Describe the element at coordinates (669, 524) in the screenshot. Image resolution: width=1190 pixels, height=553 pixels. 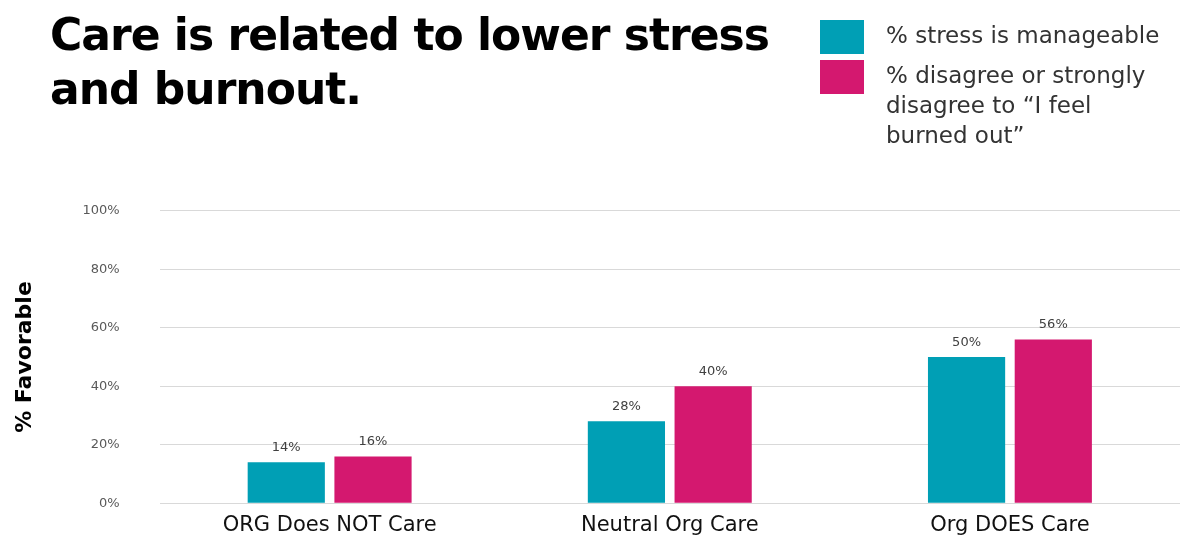
I see `x-tick-label: Neutral Org Care` at that location.